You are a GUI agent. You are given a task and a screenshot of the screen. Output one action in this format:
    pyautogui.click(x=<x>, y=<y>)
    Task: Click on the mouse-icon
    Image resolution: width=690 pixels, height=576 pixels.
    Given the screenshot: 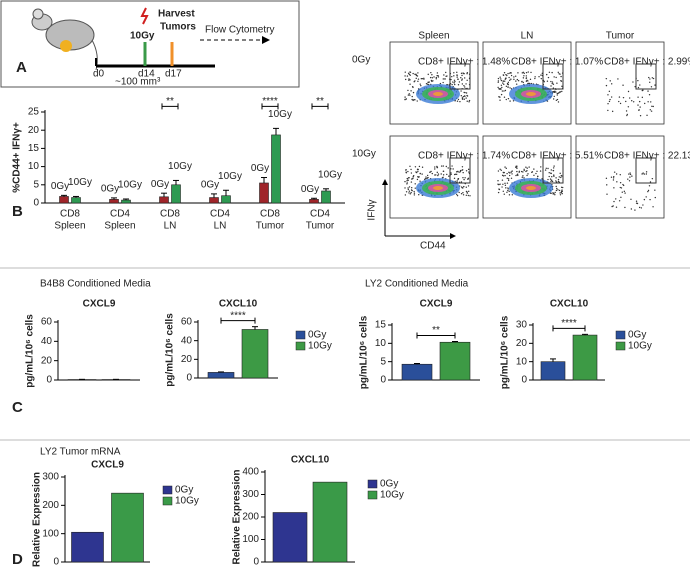 What is the action you would take?
    pyautogui.click(x=64, y=39)
    